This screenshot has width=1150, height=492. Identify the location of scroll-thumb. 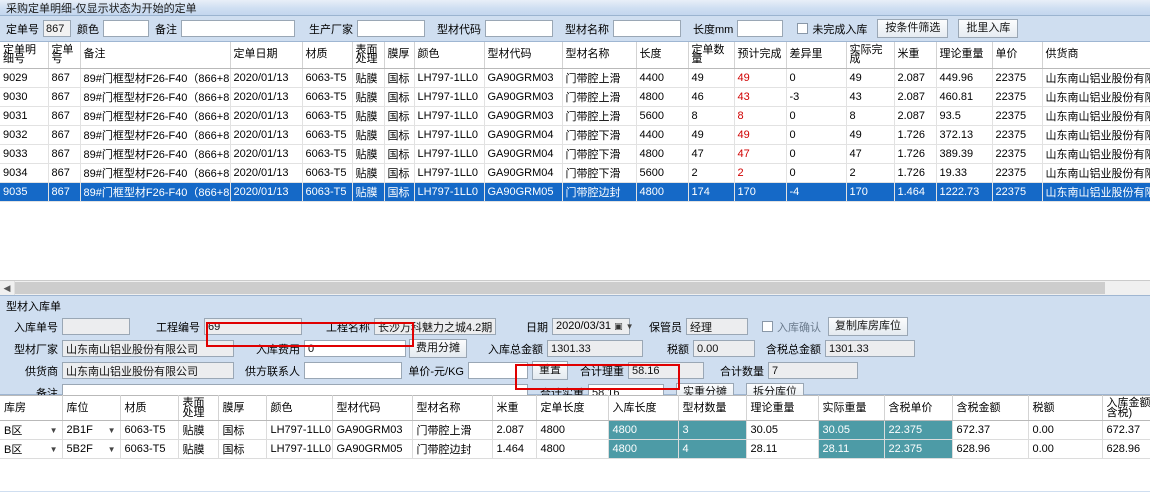
(560, 288).